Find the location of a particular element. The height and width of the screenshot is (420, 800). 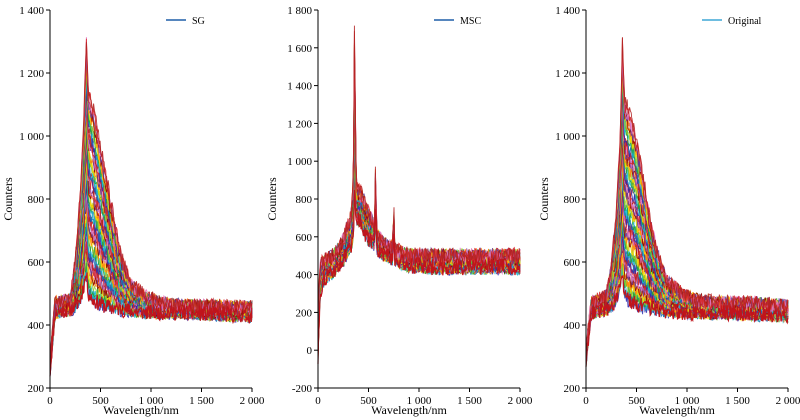

y-tick-label: 0 is located at coordinates (310, 351).